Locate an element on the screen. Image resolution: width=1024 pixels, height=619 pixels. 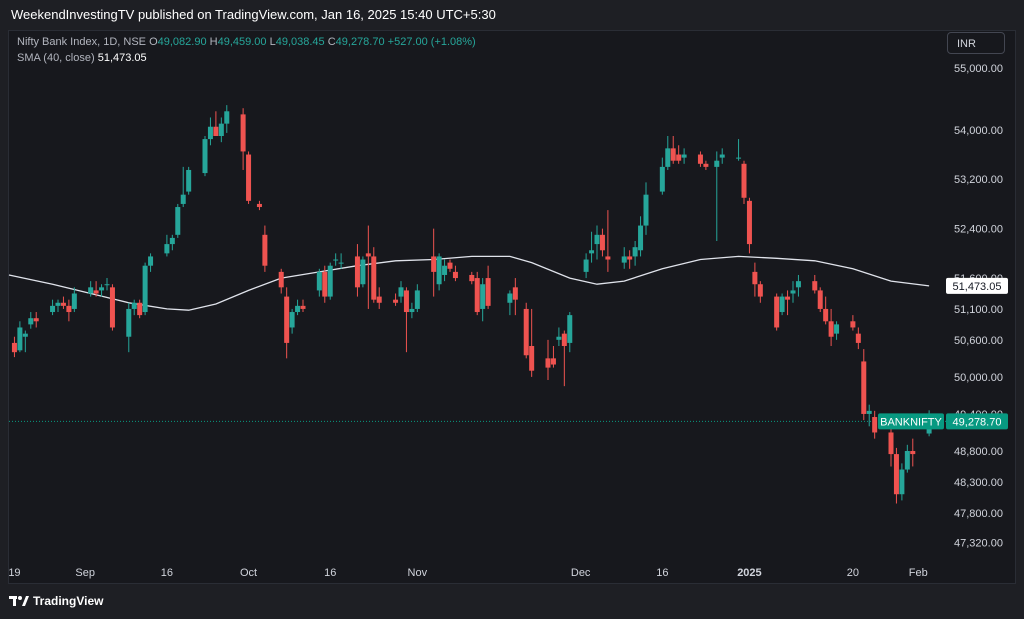
x-axis-tick-label: Nov is located at coordinates (418, 573).